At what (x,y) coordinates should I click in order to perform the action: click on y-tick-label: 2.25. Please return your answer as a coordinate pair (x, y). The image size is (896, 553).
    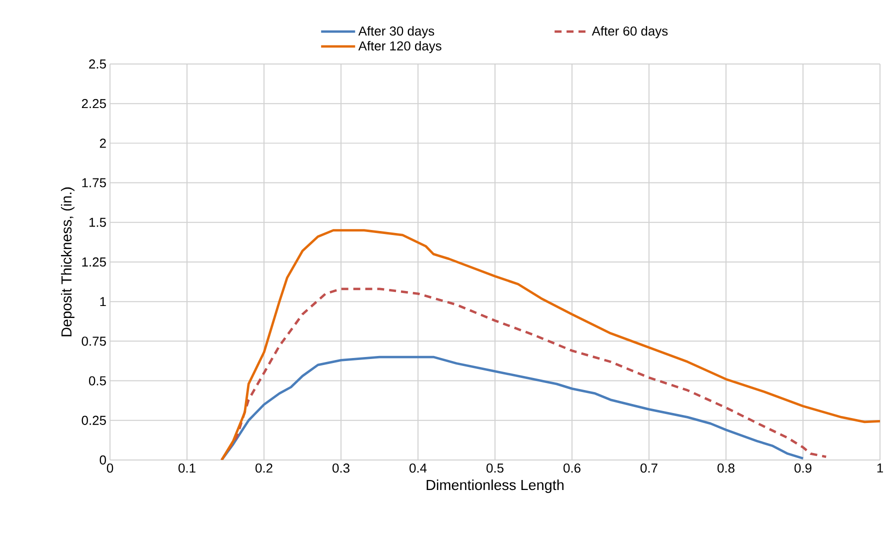
    Looking at the image, I should click on (94, 103).